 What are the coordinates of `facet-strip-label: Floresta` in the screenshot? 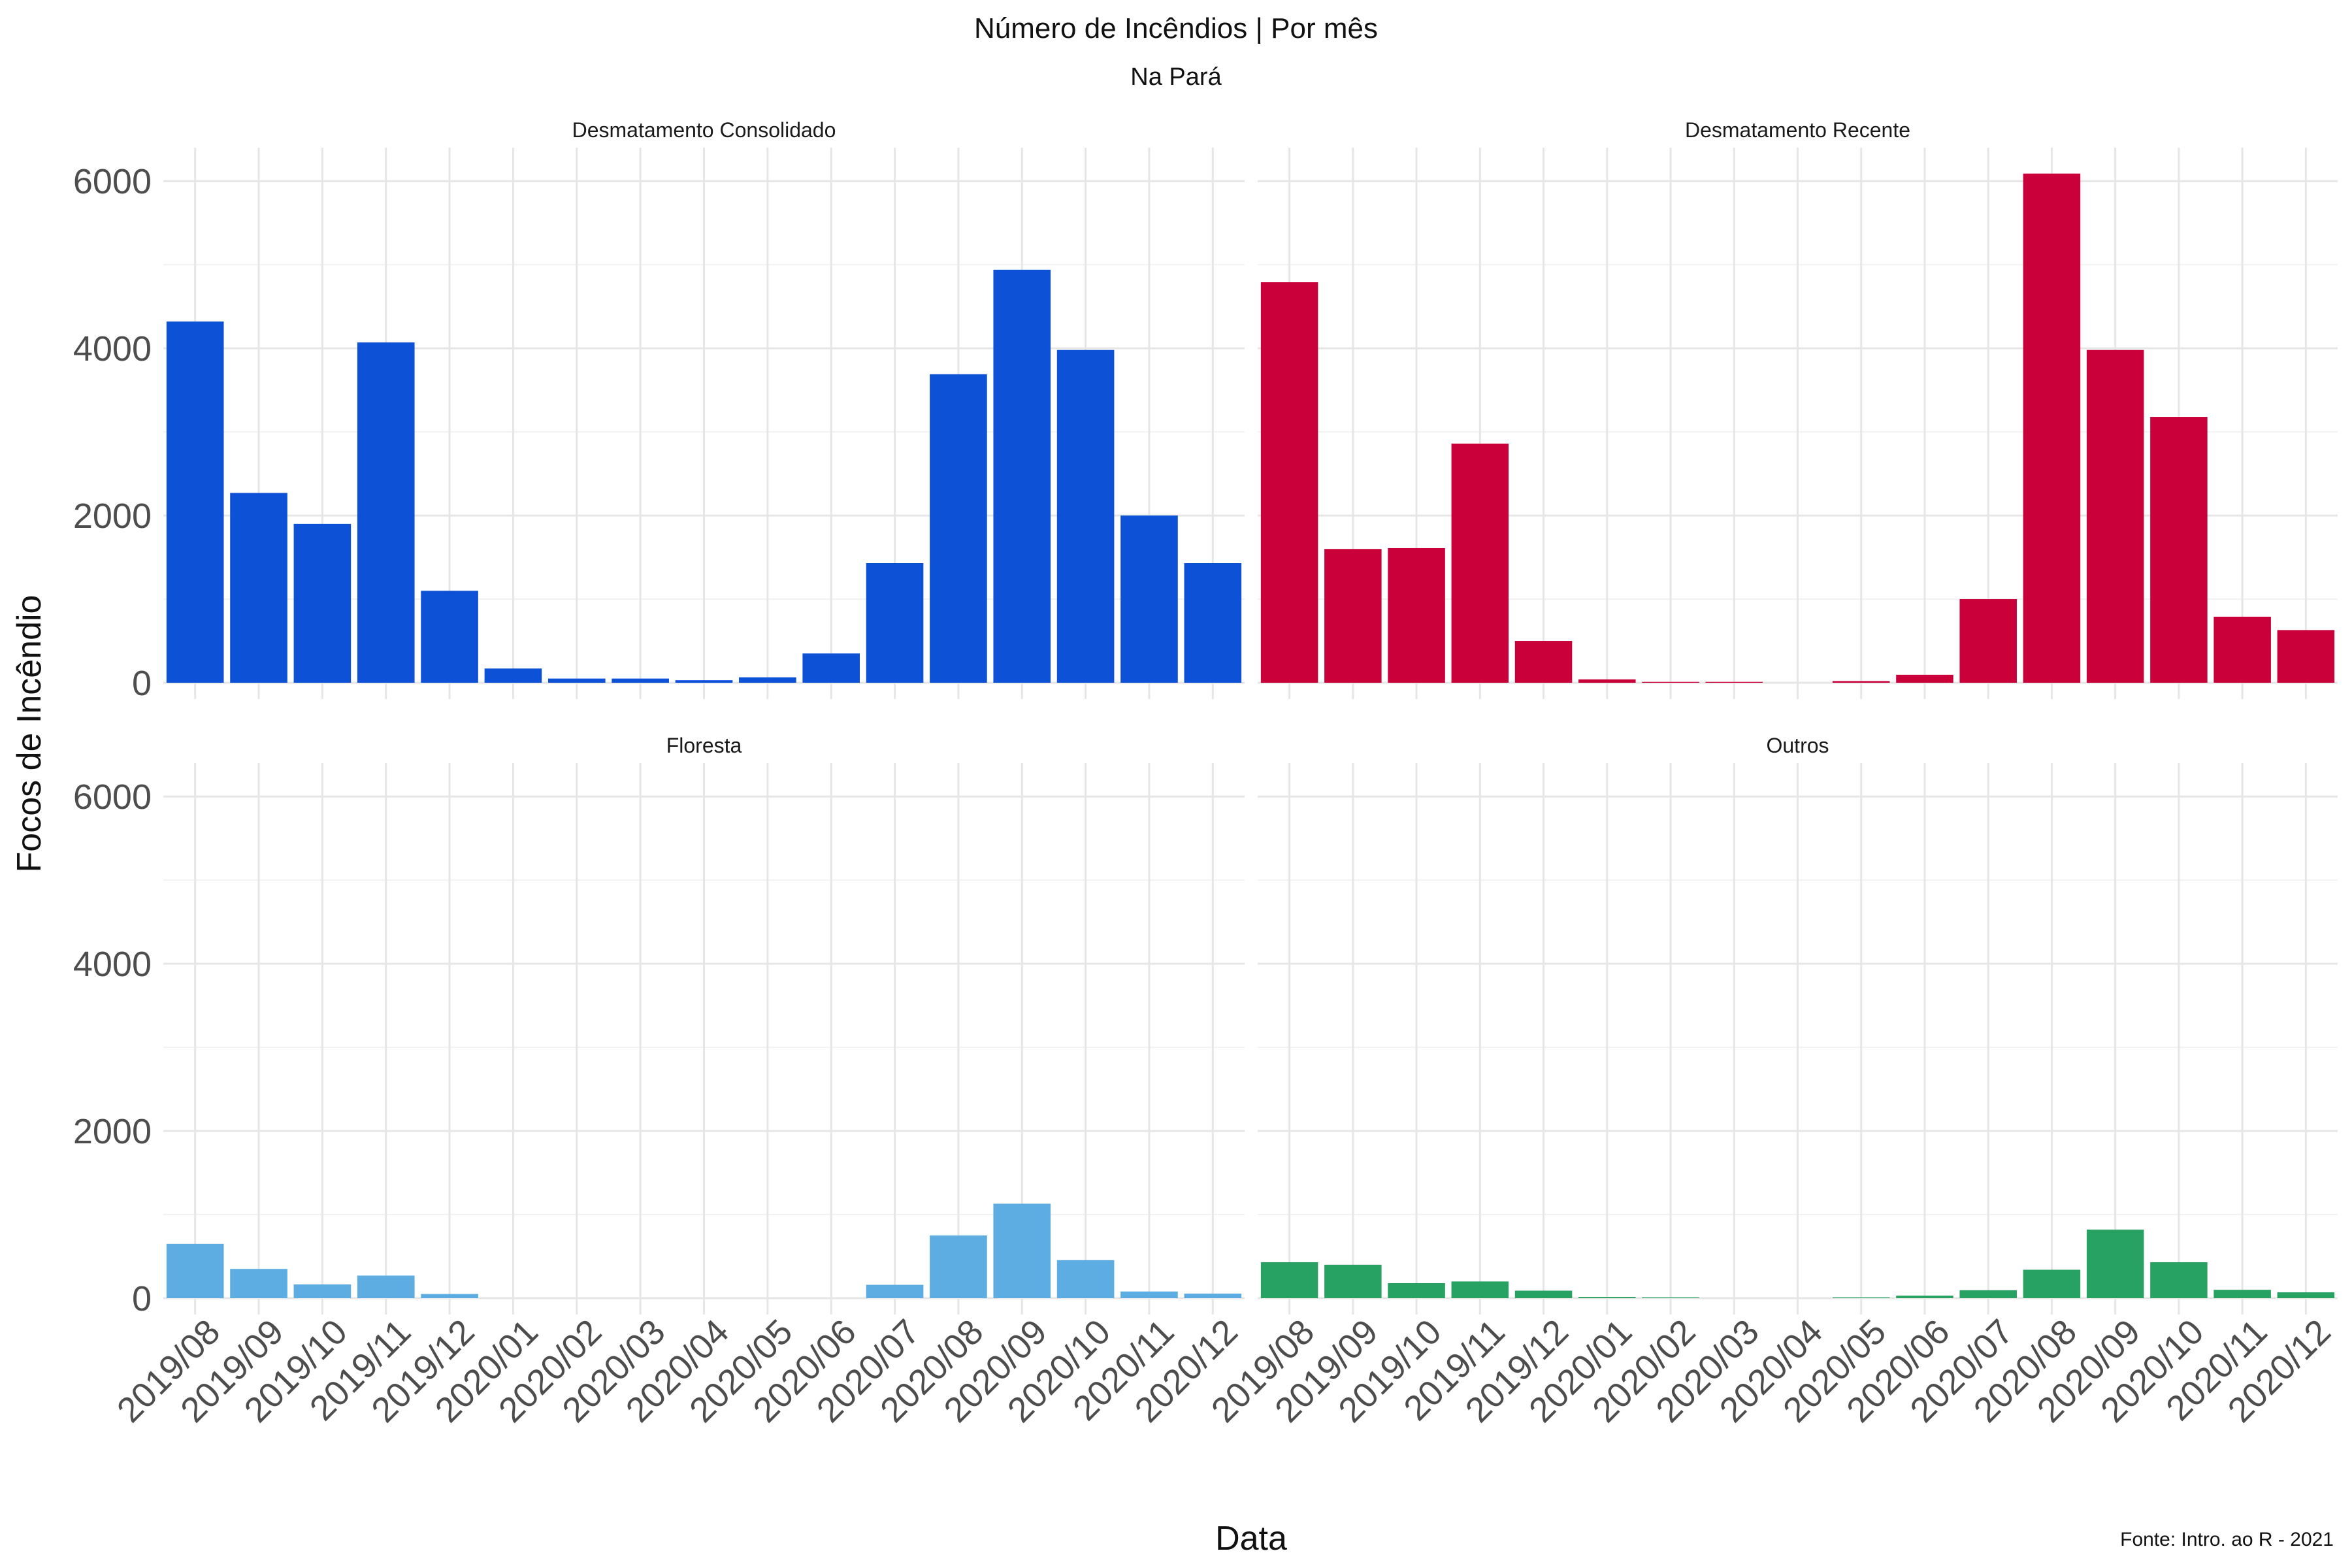 It's located at (704, 745).